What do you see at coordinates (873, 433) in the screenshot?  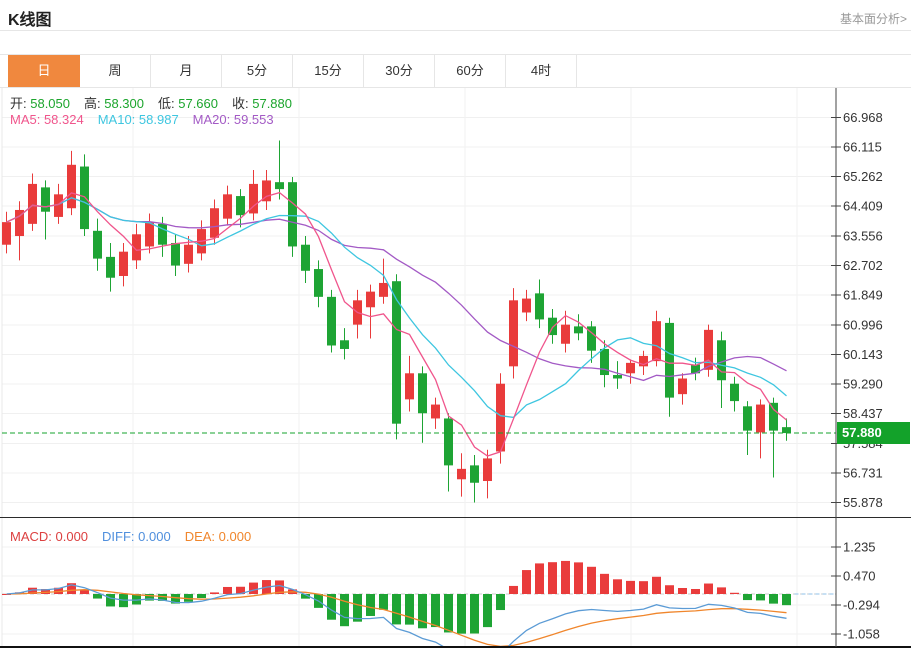 I see `current-price-badge: 57.880` at bounding box center [873, 433].